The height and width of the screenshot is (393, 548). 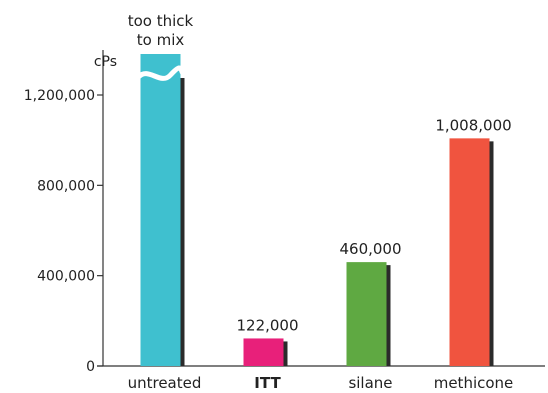 I want to click on y-tick-label: 400,000, so click(x=66, y=277).